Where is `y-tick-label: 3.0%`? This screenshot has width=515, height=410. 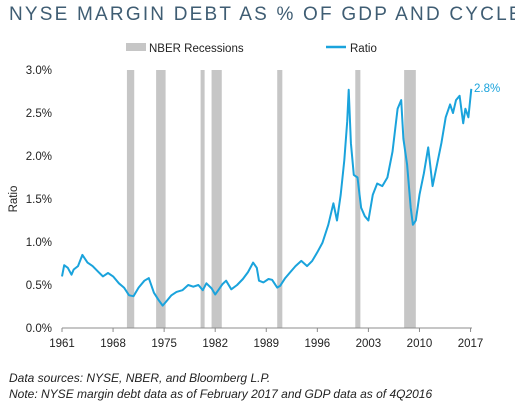 y-tick-label: 3.0% is located at coordinates (39, 71).